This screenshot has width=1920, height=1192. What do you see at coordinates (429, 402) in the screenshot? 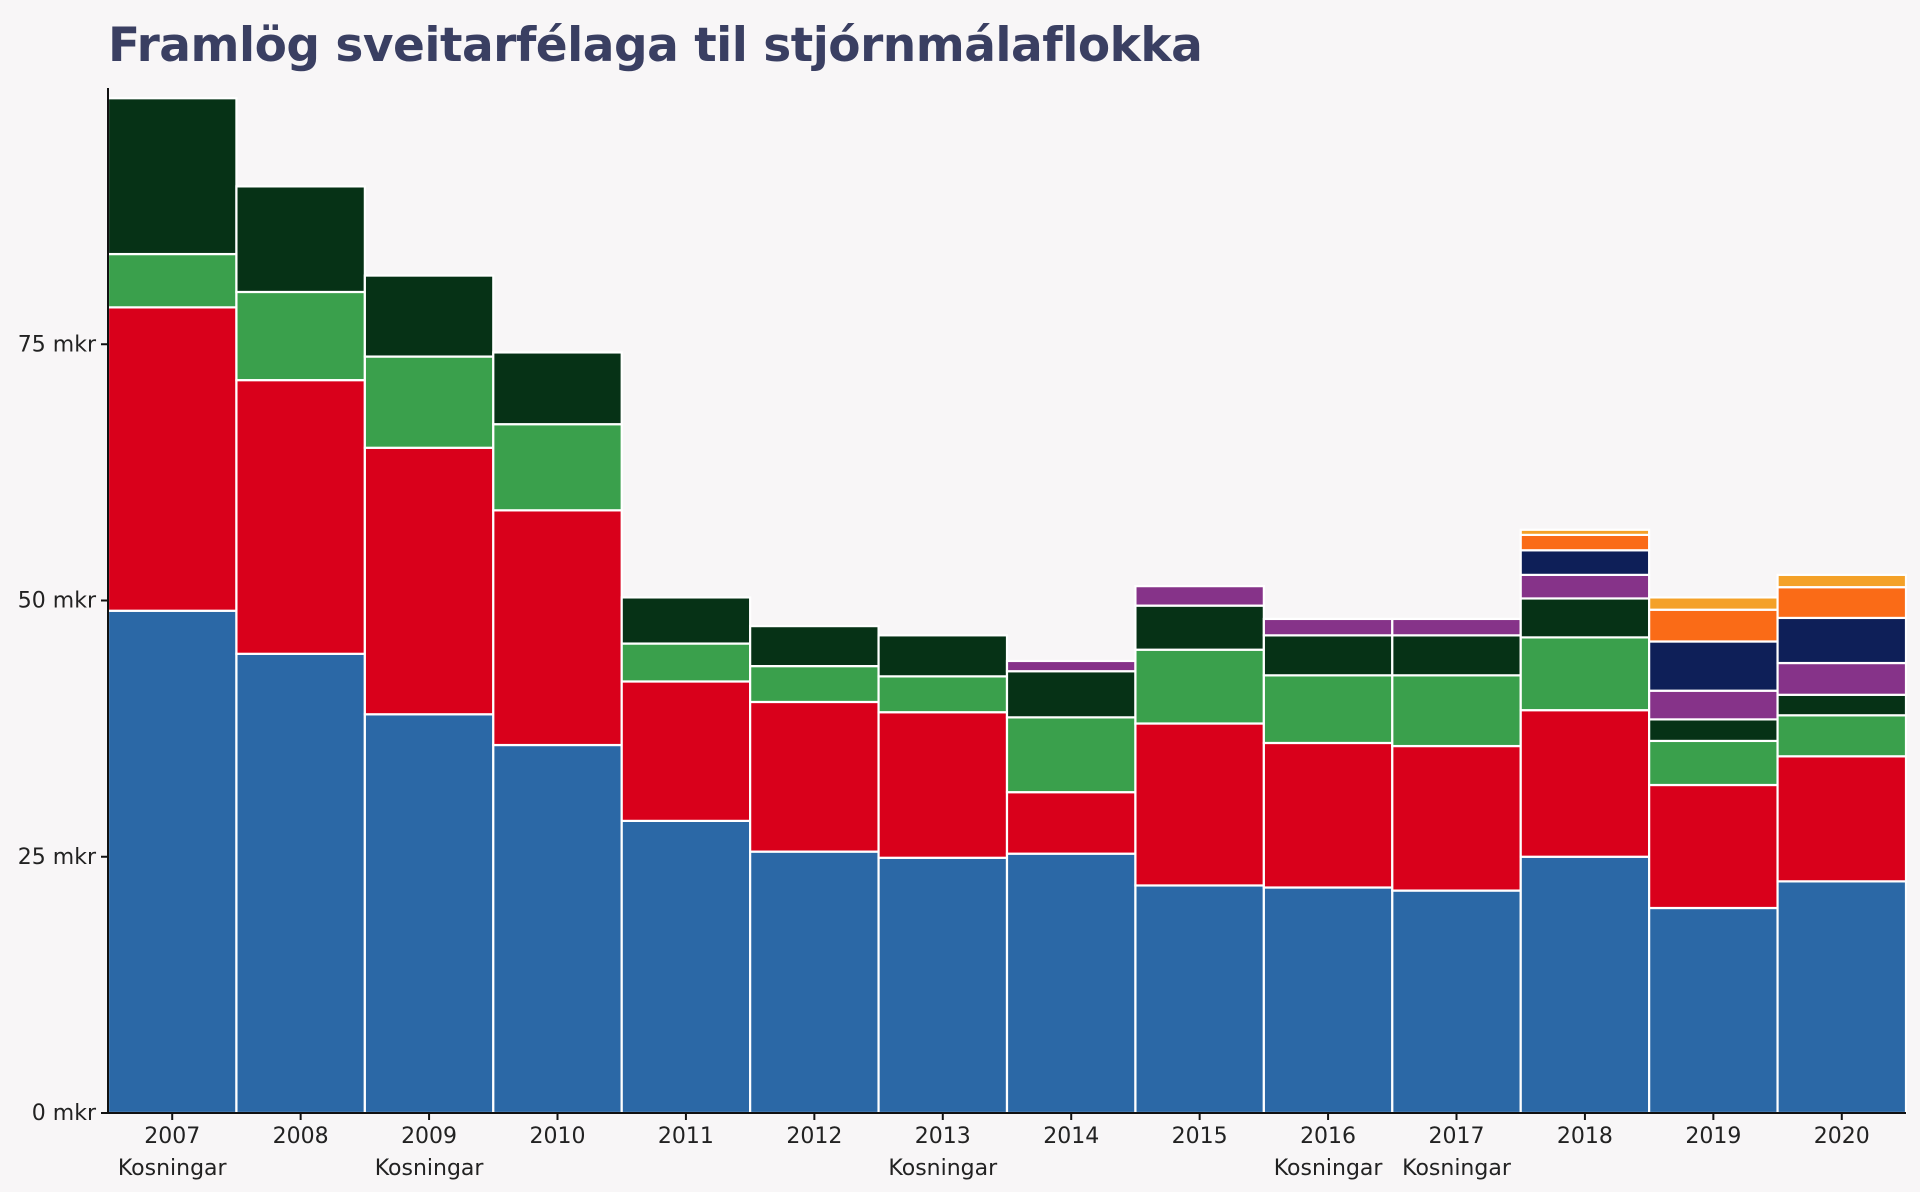
I see `bar-segment-2009-s3` at bounding box center [429, 402].